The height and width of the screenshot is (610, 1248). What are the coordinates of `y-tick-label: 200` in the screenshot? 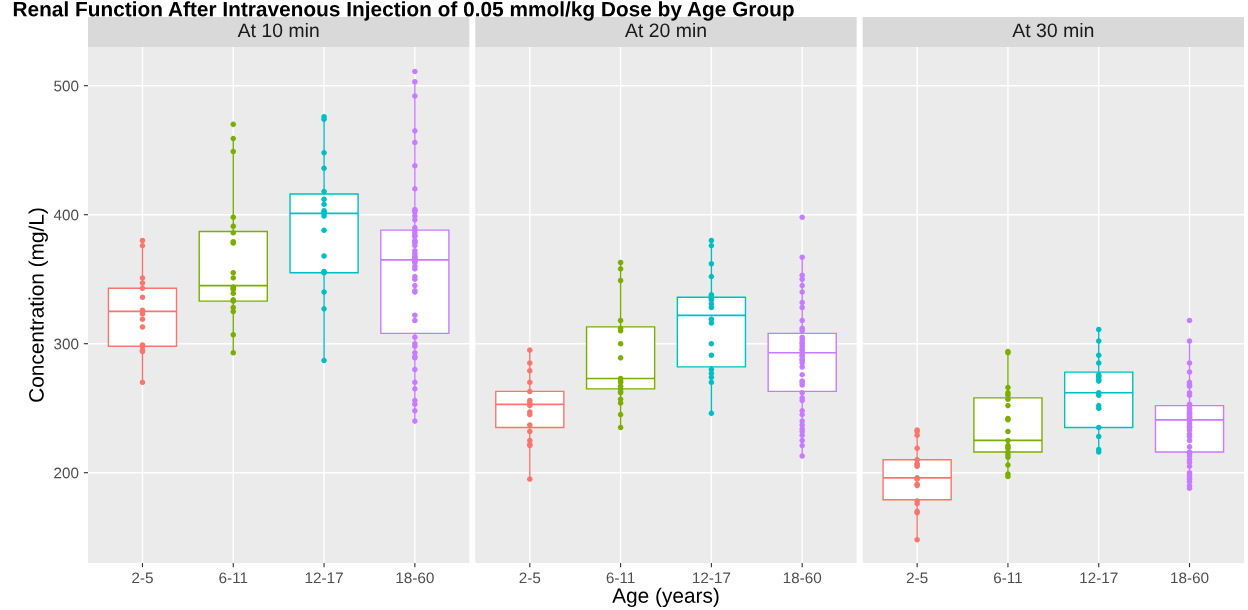 It's located at (66, 473).